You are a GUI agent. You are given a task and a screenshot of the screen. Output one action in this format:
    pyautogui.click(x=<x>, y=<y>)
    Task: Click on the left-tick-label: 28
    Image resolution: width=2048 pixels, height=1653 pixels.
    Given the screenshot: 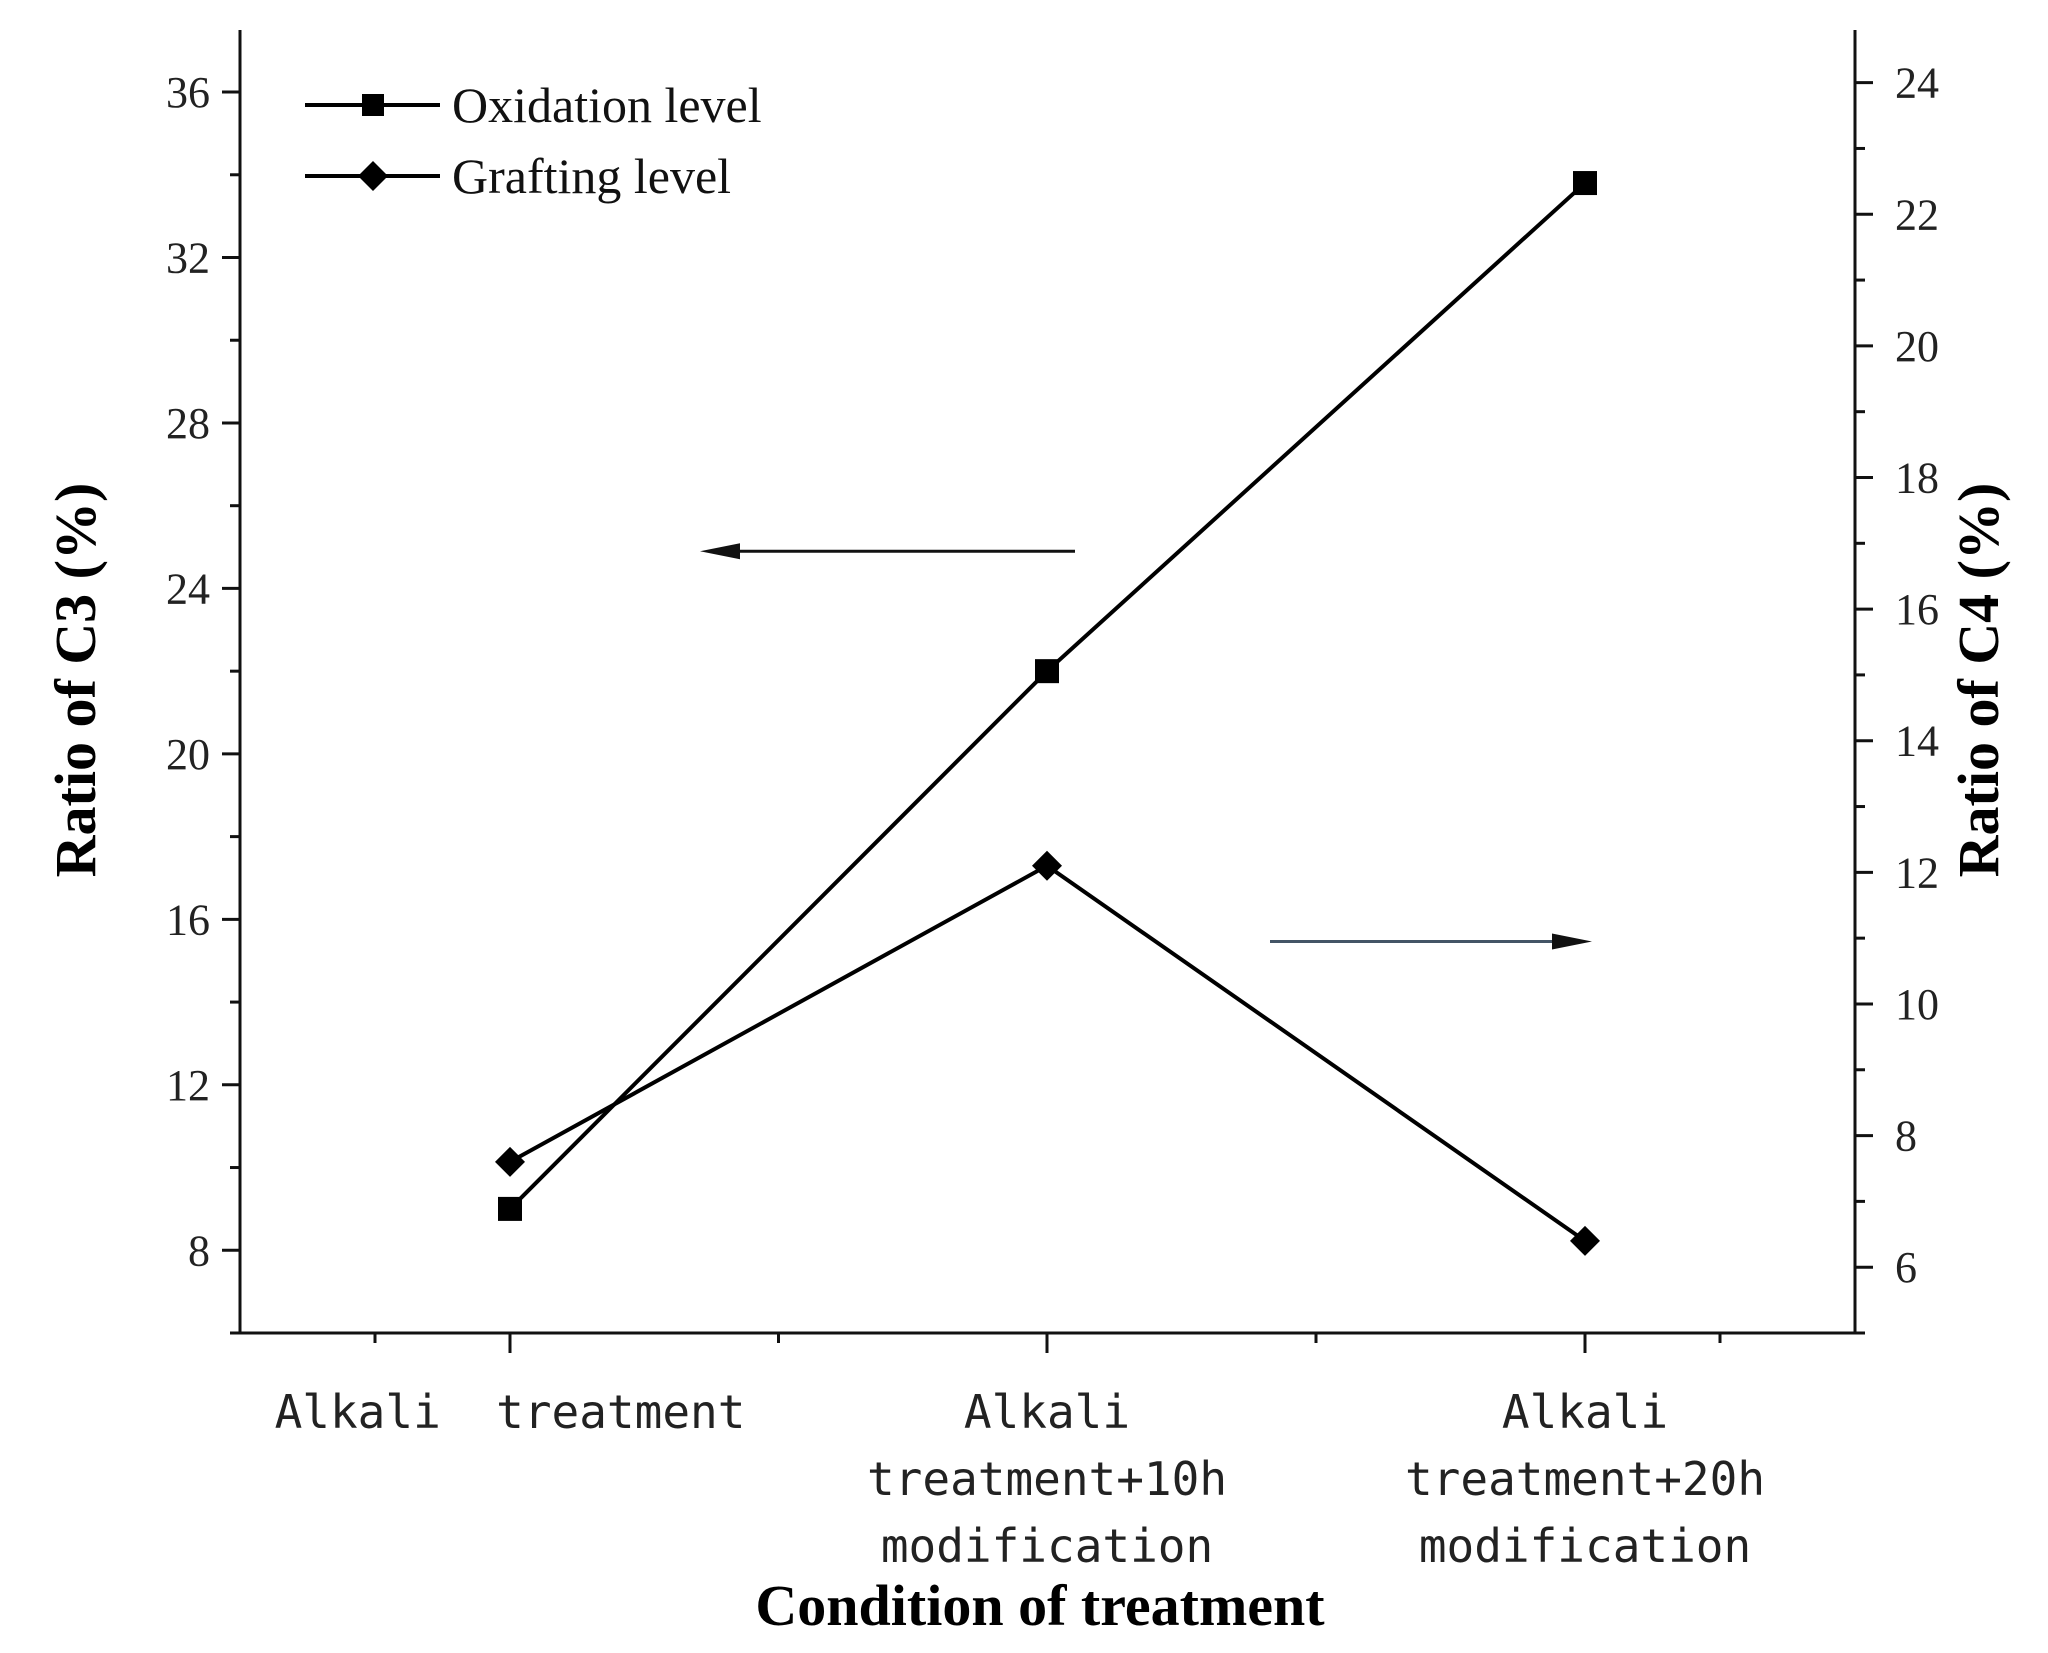 What is the action you would take?
    pyautogui.click(x=188, y=423)
    